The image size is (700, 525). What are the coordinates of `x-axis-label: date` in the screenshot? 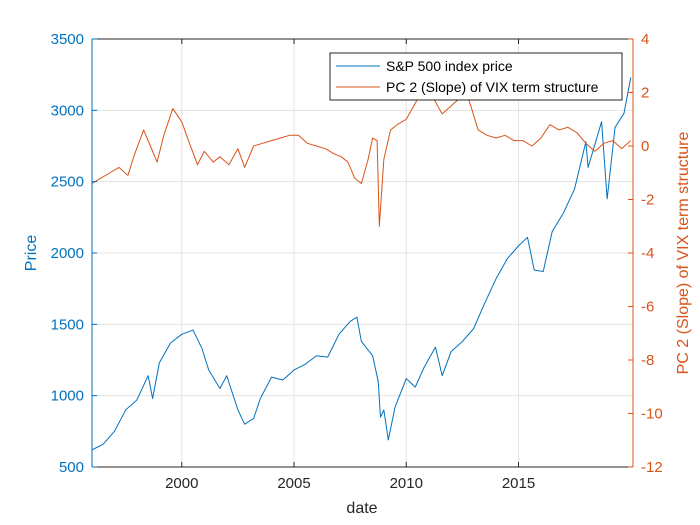 It's located at (361, 508).